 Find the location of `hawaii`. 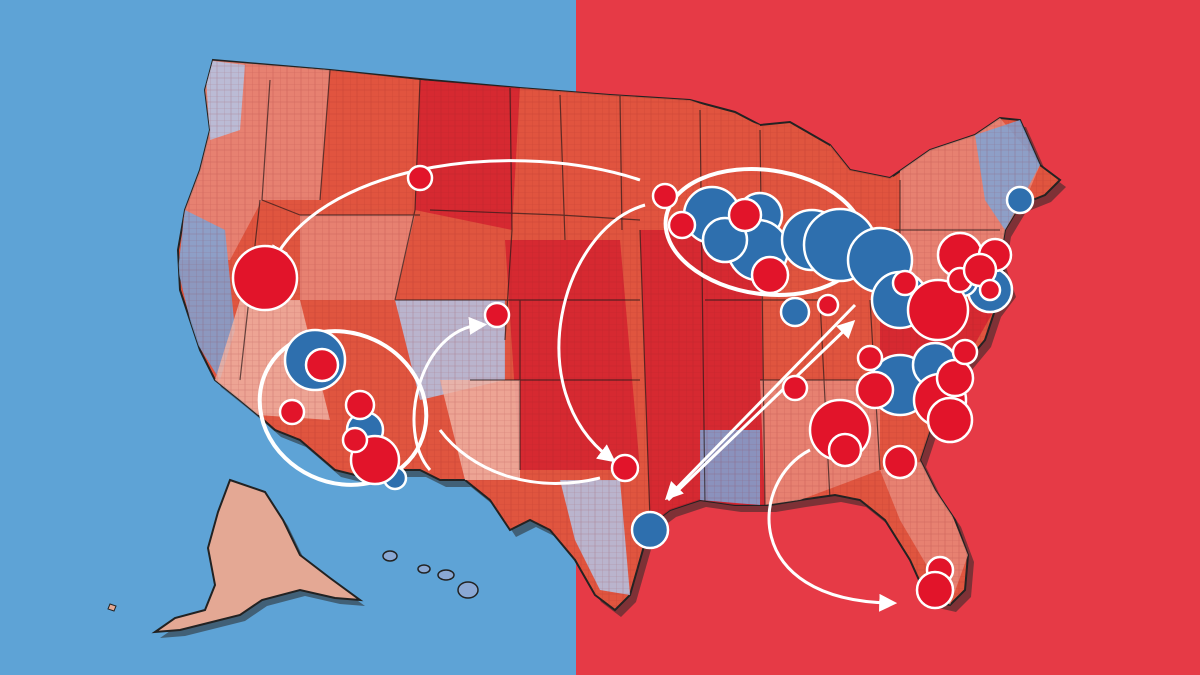

hawaii is located at coordinates (430, 574).